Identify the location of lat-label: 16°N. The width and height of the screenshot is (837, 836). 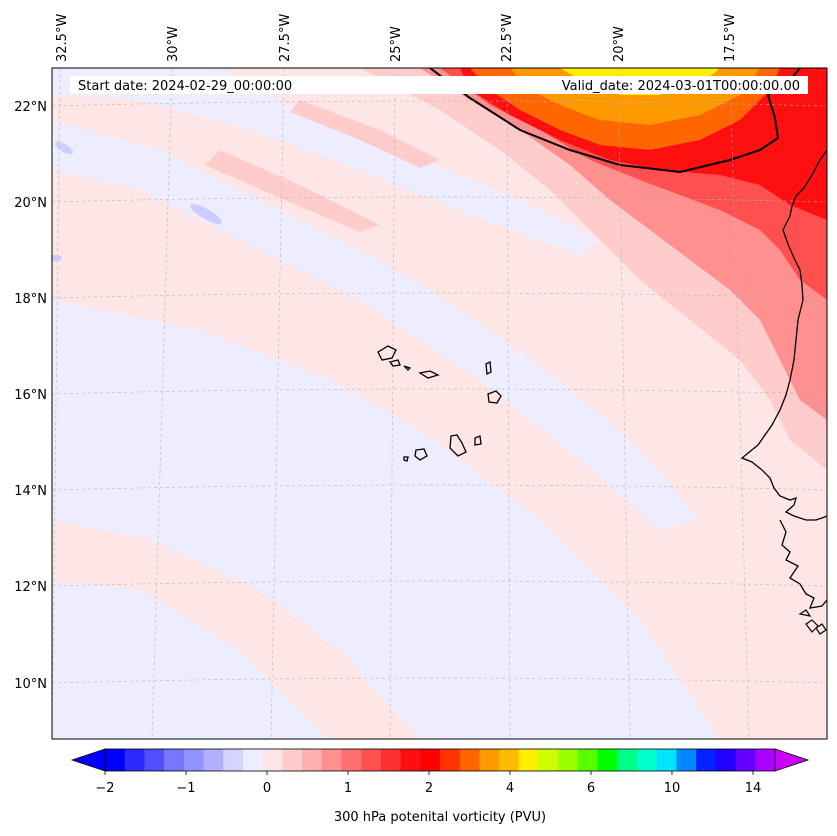
(30, 395).